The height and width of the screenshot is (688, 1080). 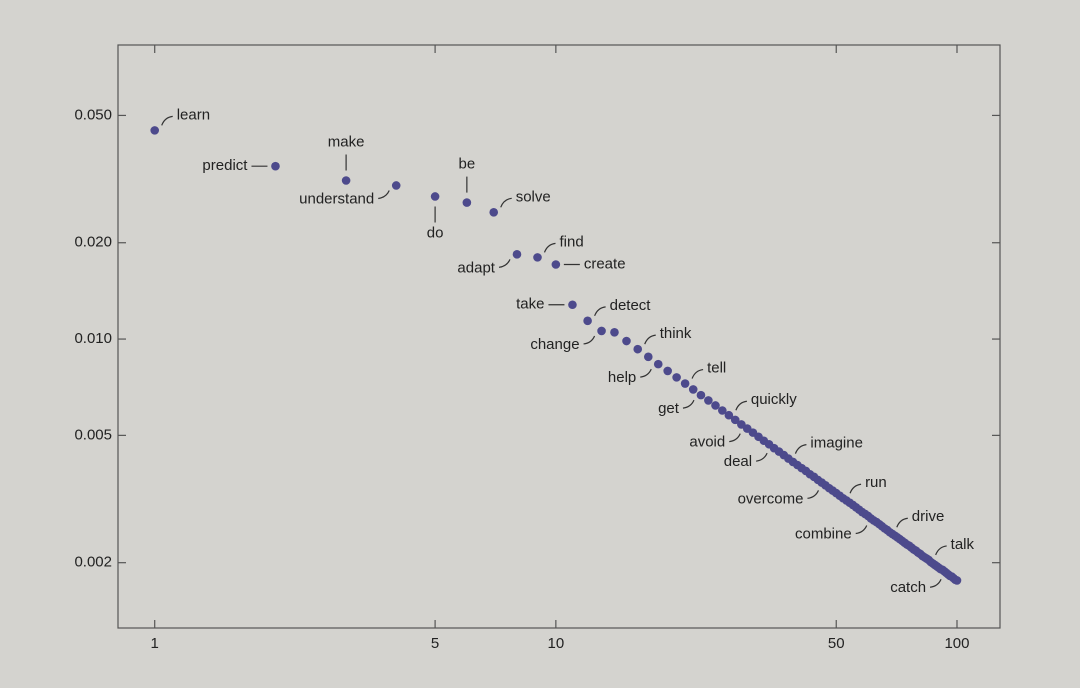 I want to click on point-label: be, so click(x=467, y=164).